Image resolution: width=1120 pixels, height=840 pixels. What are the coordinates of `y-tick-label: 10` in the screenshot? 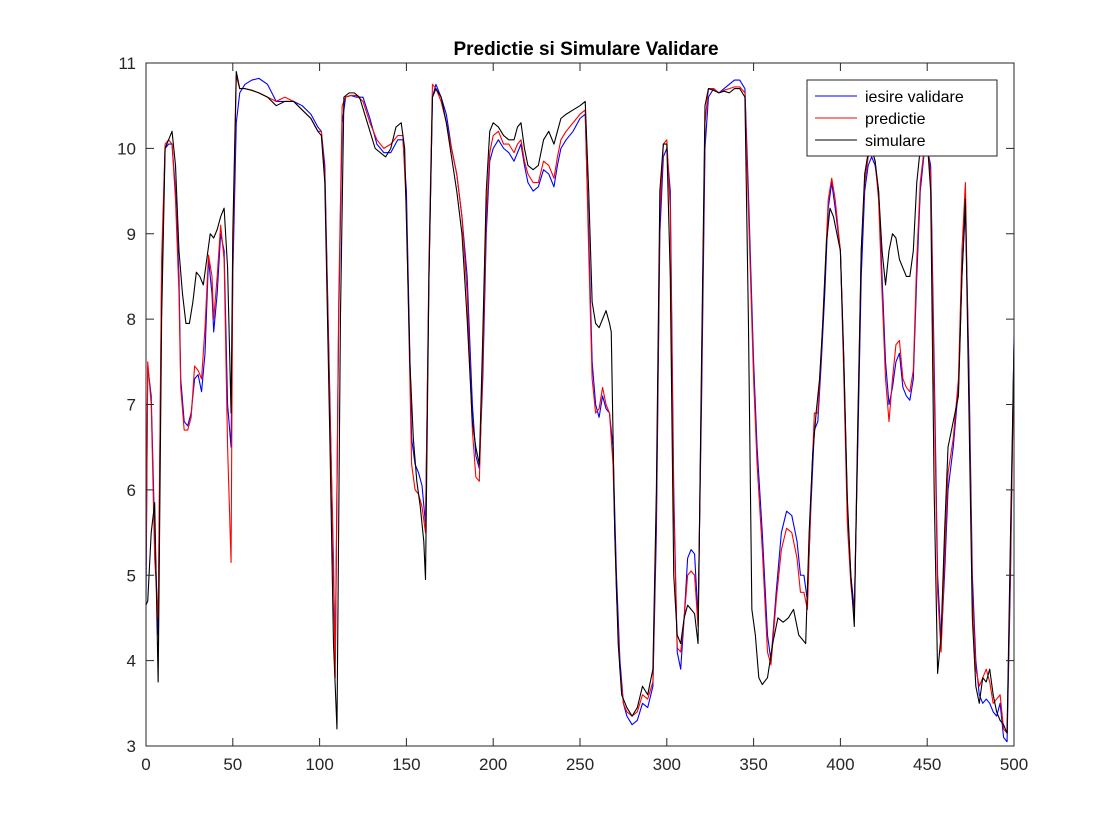 It's located at (126, 148).